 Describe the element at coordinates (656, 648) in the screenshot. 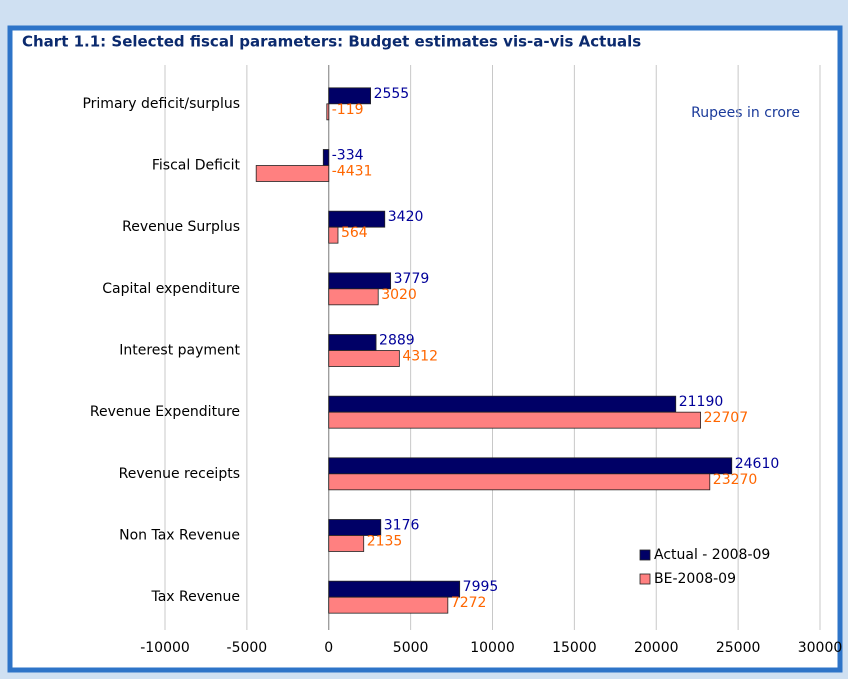

I see `x-tick-label: 20000` at that location.